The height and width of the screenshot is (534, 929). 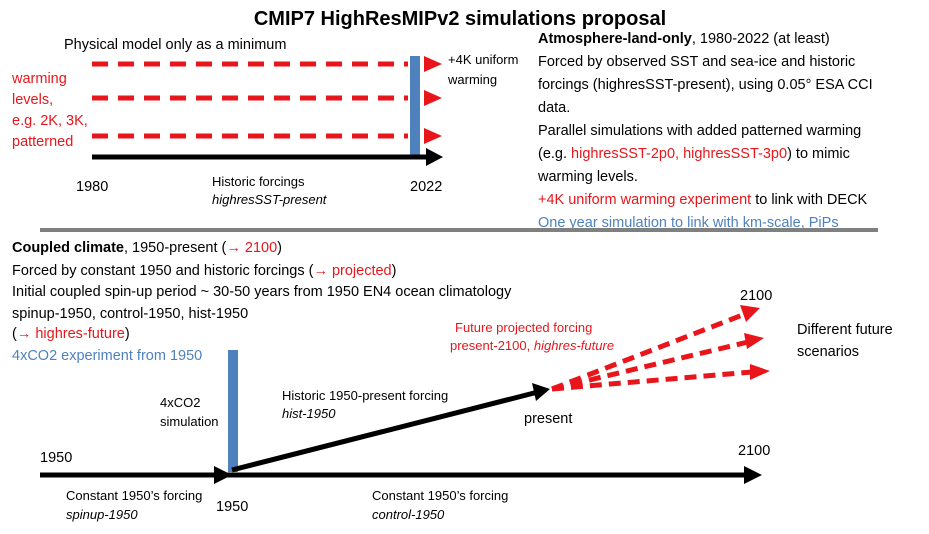 What do you see at coordinates (483, 59) in the screenshot?
I see `svg-text: +4K uniform` at bounding box center [483, 59].